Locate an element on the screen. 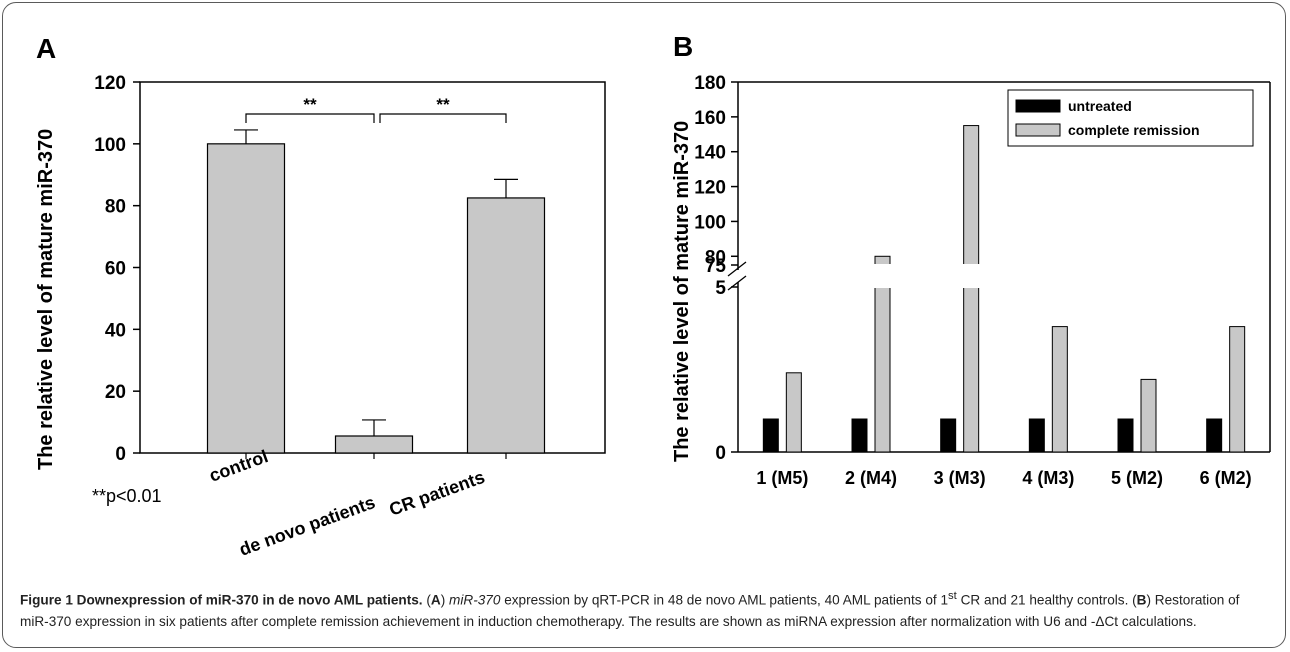  caption-text-2: ) is located at coordinates (445, 600).